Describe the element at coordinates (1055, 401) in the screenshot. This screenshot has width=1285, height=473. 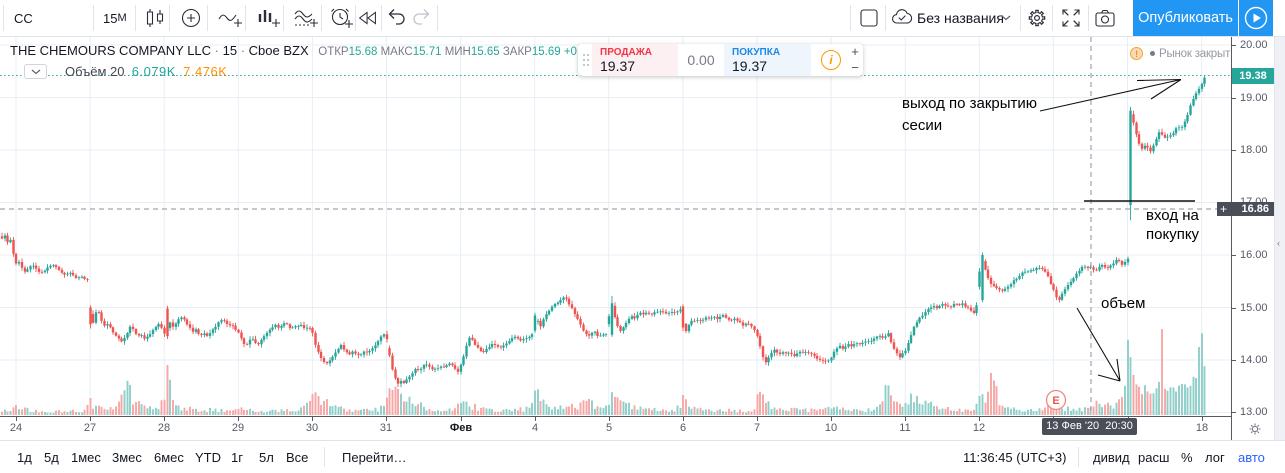
I see `svg-text: E` at that location.